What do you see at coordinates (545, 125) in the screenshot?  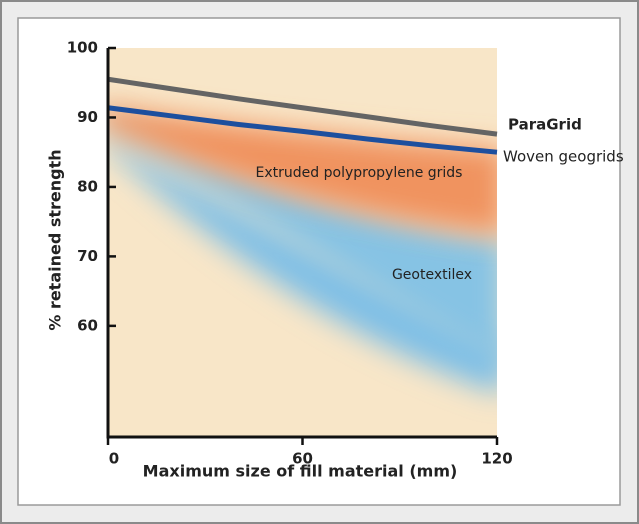 I see `series-label: ParaGrid` at bounding box center [545, 125].